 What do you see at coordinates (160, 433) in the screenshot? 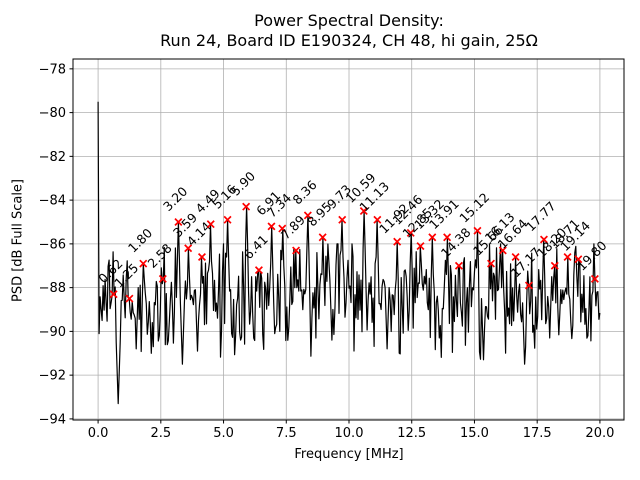
I see `x-tick-label: 2.5` at bounding box center [160, 433].